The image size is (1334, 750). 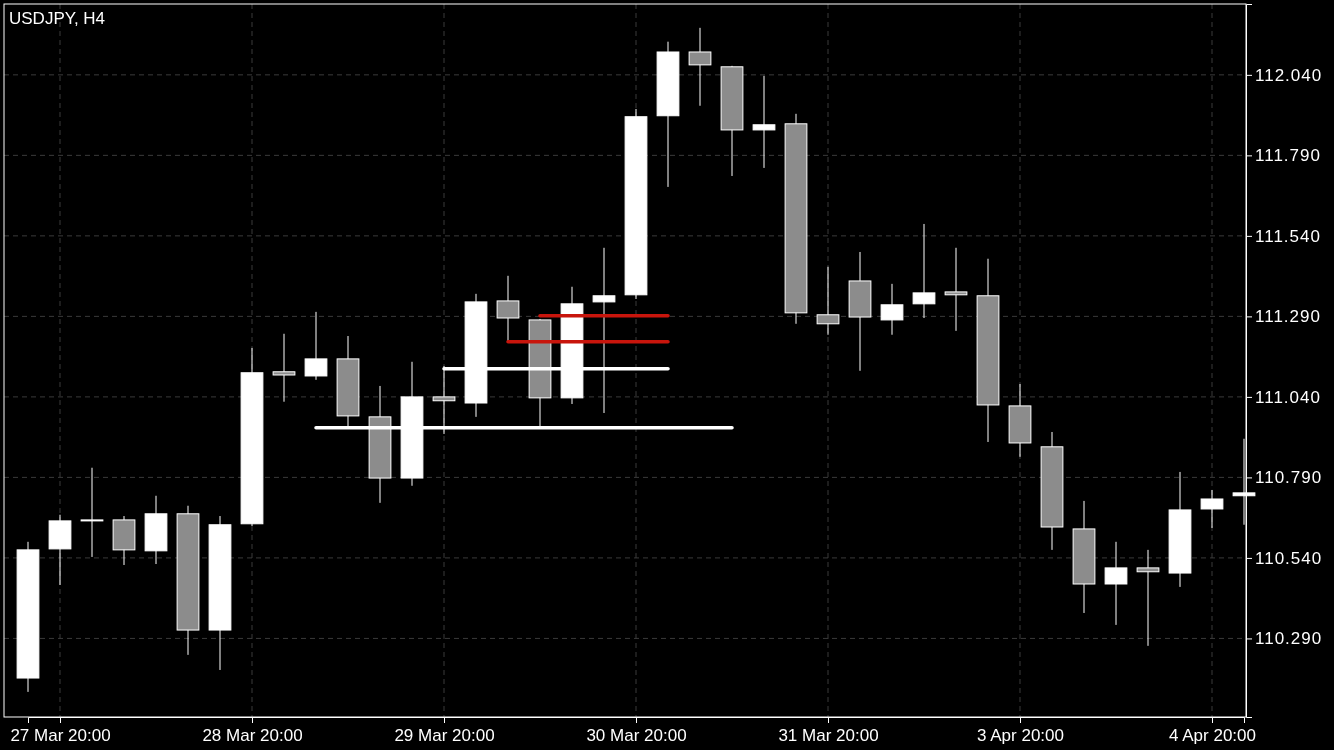 What do you see at coordinates (444, 736) in the screenshot?
I see `x-tick-label: 29 Mar 20:00` at bounding box center [444, 736].